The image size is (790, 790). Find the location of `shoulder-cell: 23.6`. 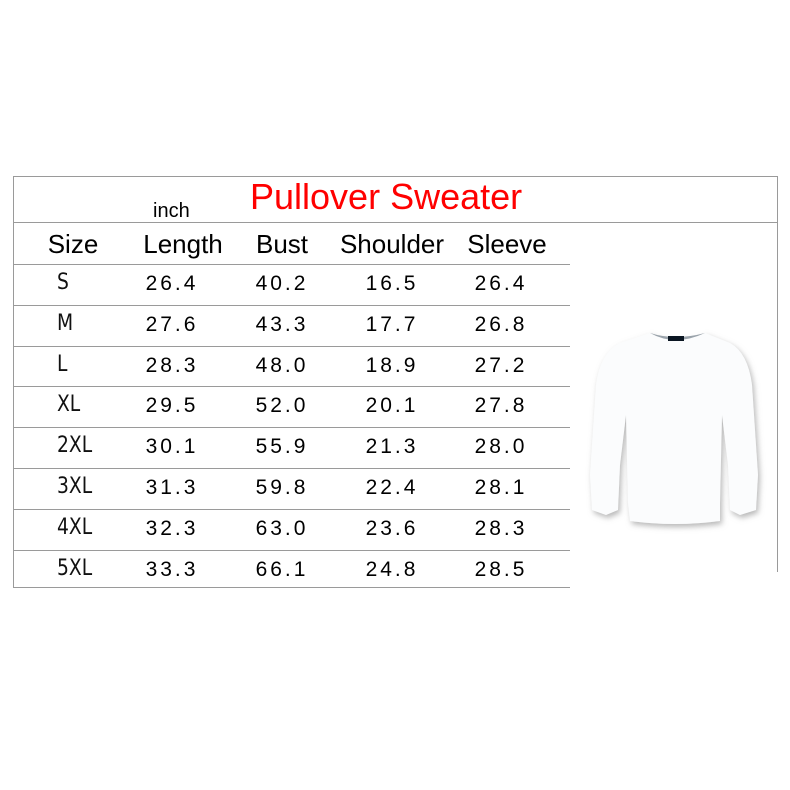

shoulder-cell: 23.6 is located at coordinates (392, 528).